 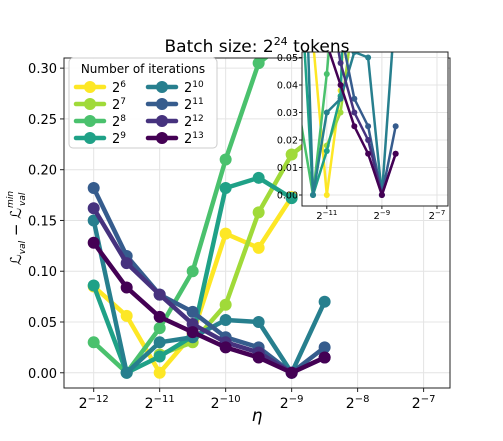 I want to click on x-tick-label-exp: −8, so click(x=362, y=399).